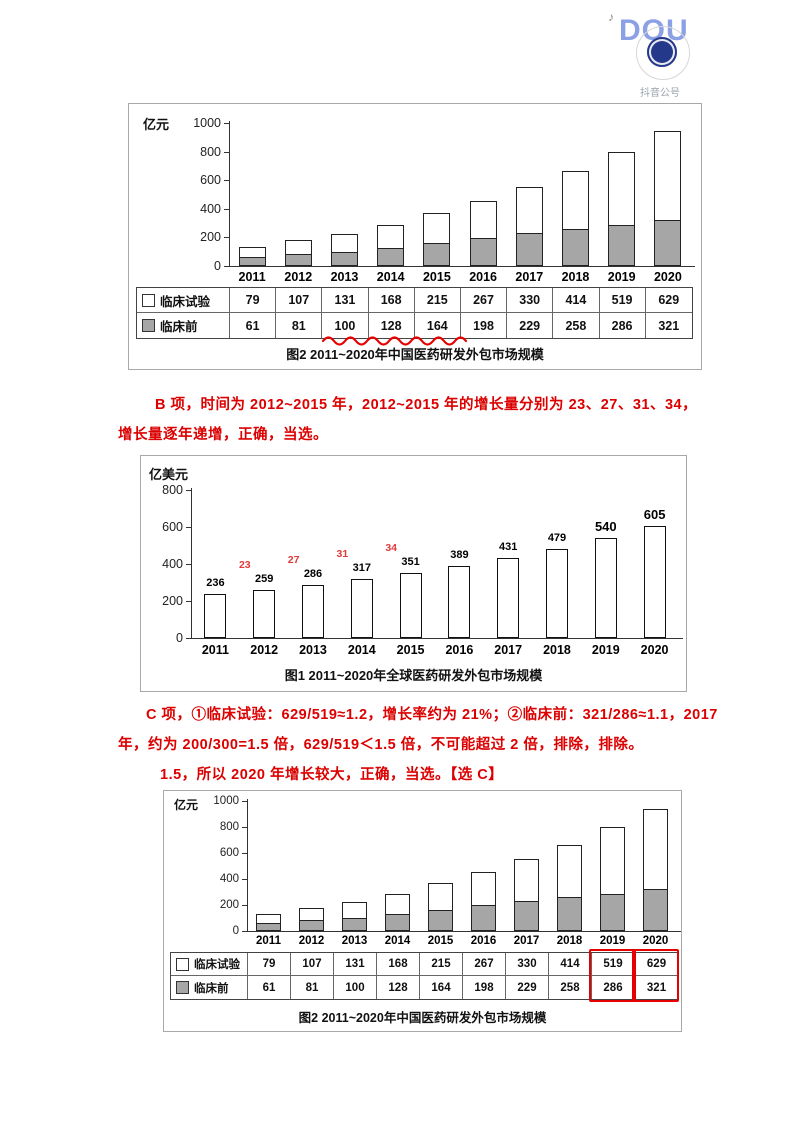 The height and width of the screenshot is (1132, 800). I want to click on red-wavy-underline, so click(395, 341).